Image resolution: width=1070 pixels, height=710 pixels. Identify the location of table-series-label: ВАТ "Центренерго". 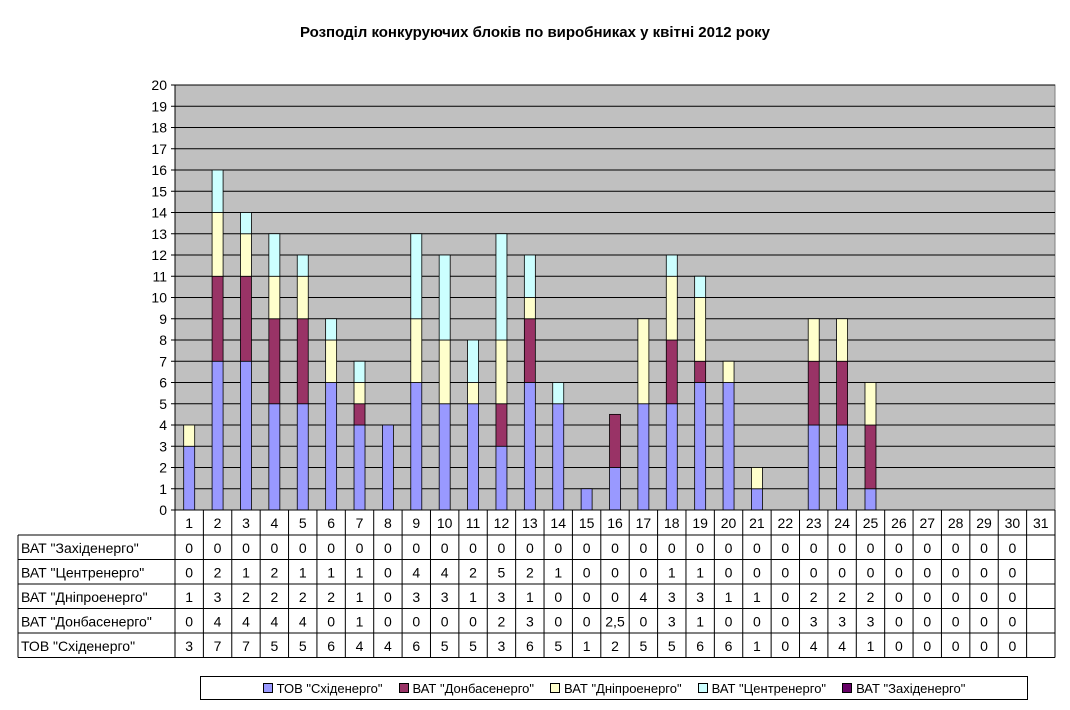
(82, 573).